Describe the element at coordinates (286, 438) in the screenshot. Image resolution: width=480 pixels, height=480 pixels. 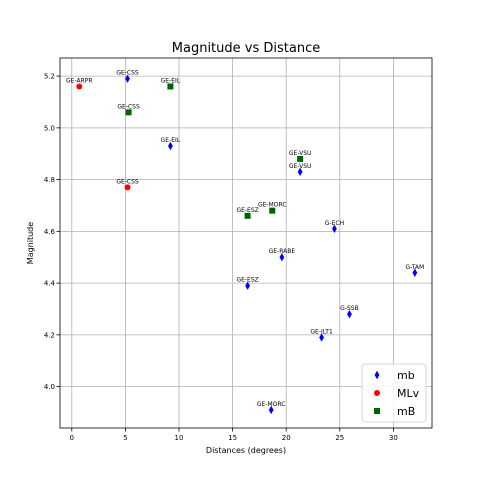
I see `x-tick-label: 20` at that location.